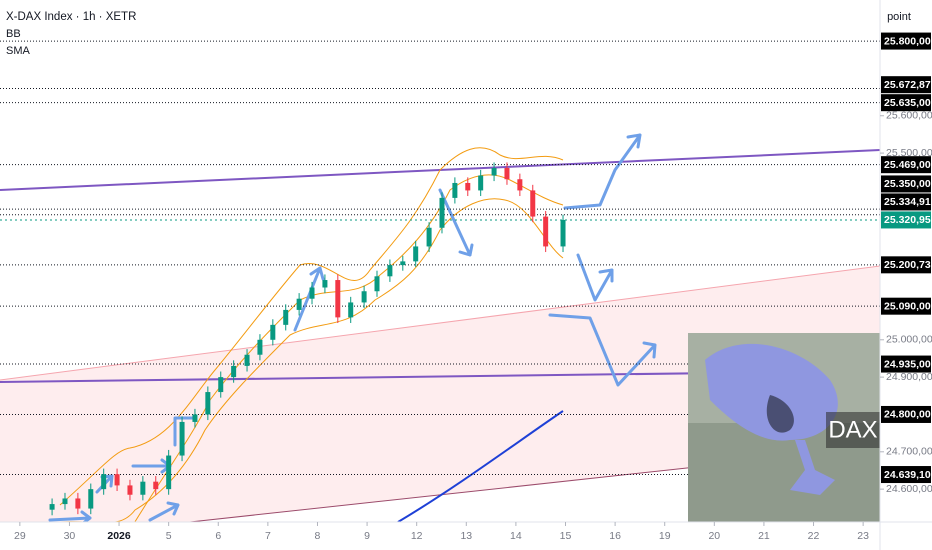 The height and width of the screenshot is (550, 932). Describe the element at coordinates (417, 536) in the screenshot. I see `x-tick-label: 12` at that location.